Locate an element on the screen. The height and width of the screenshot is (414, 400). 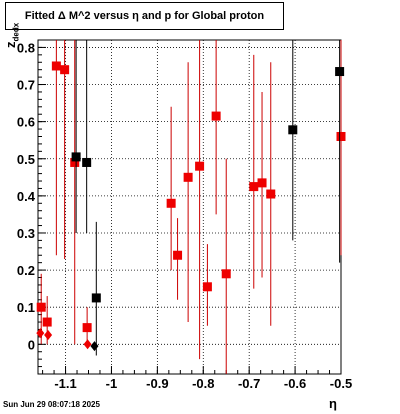
x-tick-label: -0.6 is located at coordinates (295, 383).